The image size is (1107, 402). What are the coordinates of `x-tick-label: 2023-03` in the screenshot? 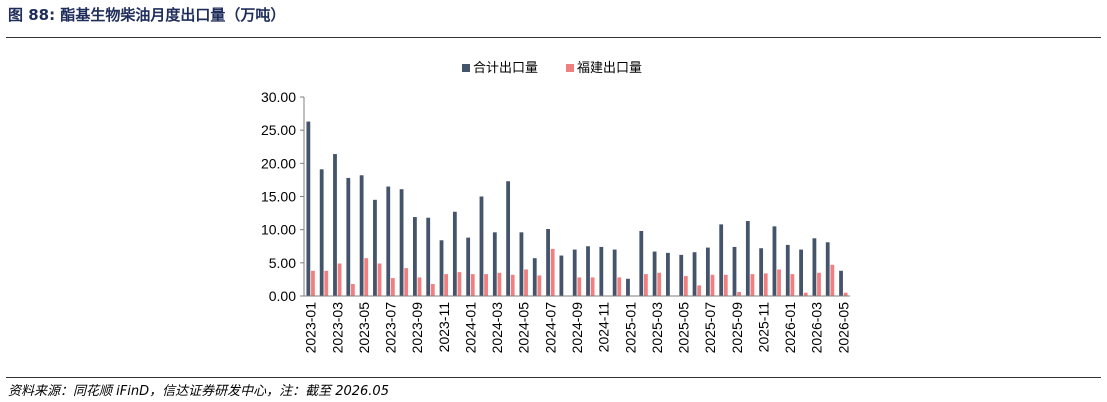 It's located at (337, 328).